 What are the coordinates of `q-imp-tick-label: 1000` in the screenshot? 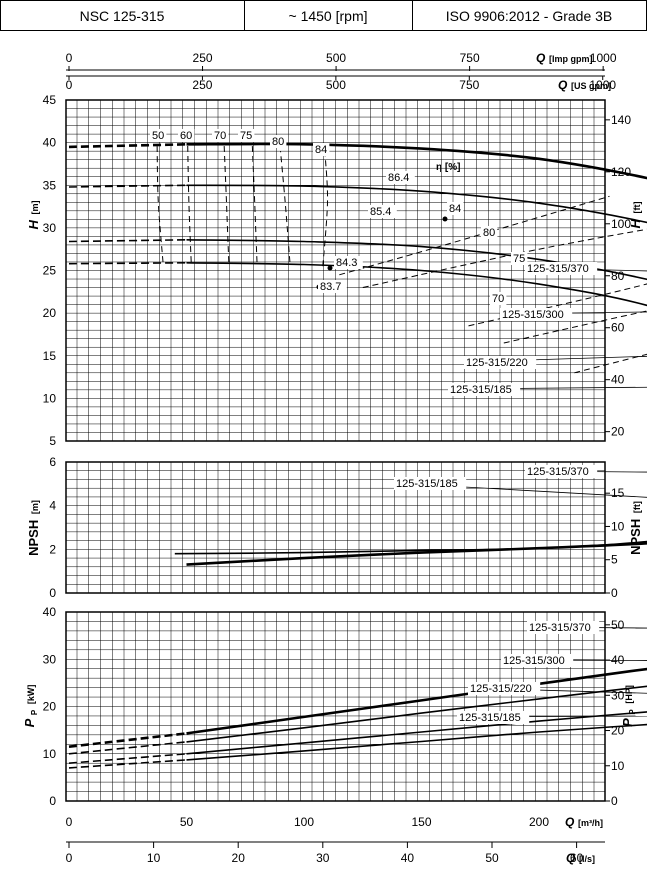 It's located at (603, 58).